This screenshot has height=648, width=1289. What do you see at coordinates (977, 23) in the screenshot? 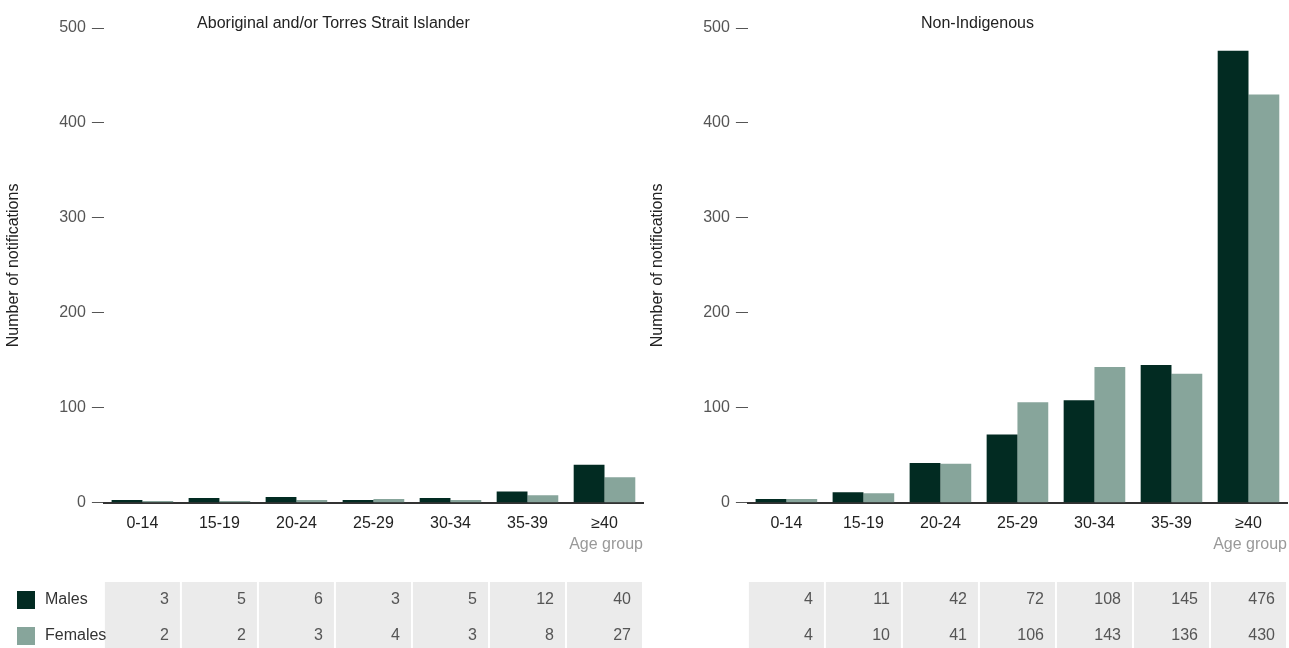
I see `chart-title: Non-Indigenous` at bounding box center [977, 23].